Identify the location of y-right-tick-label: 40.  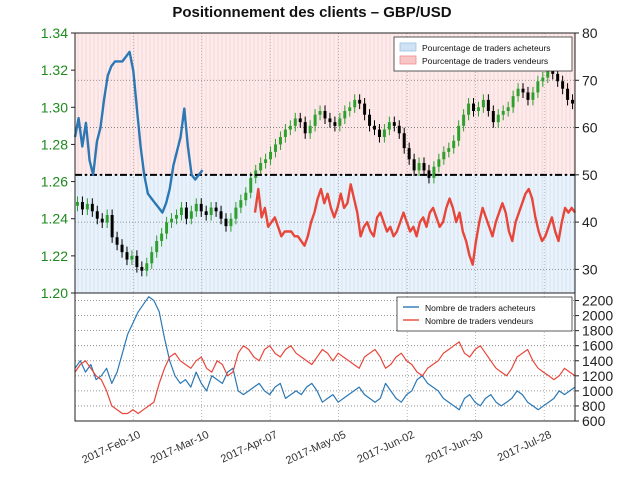
(590, 222).